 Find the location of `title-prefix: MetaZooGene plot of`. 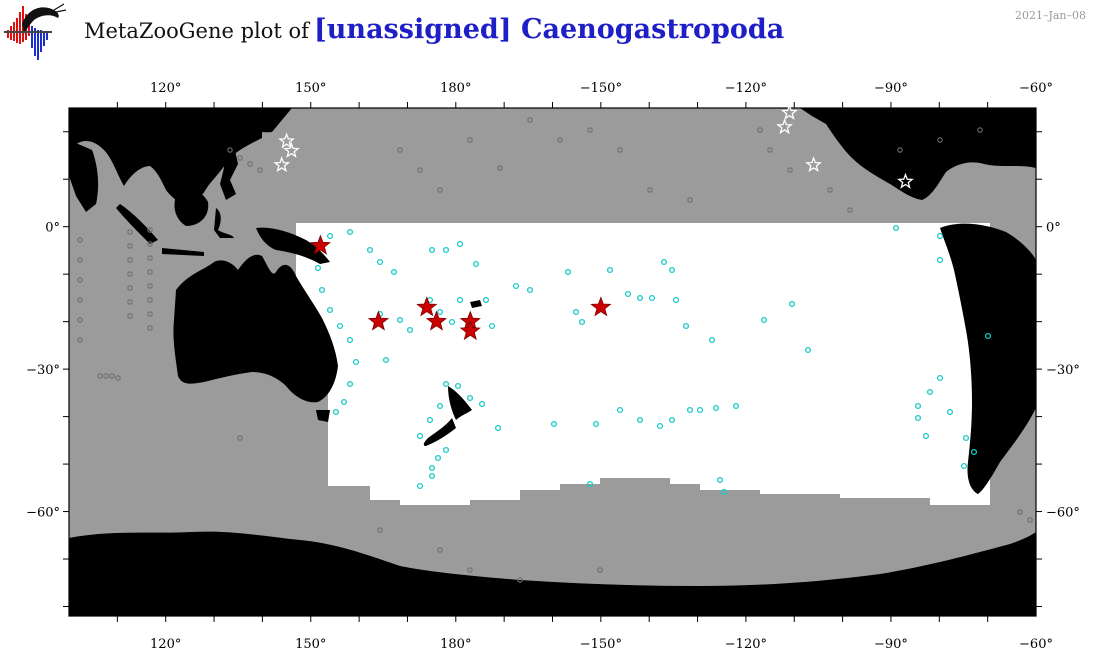

title-prefix: MetaZooGene plot of is located at coordinates (196, 31).